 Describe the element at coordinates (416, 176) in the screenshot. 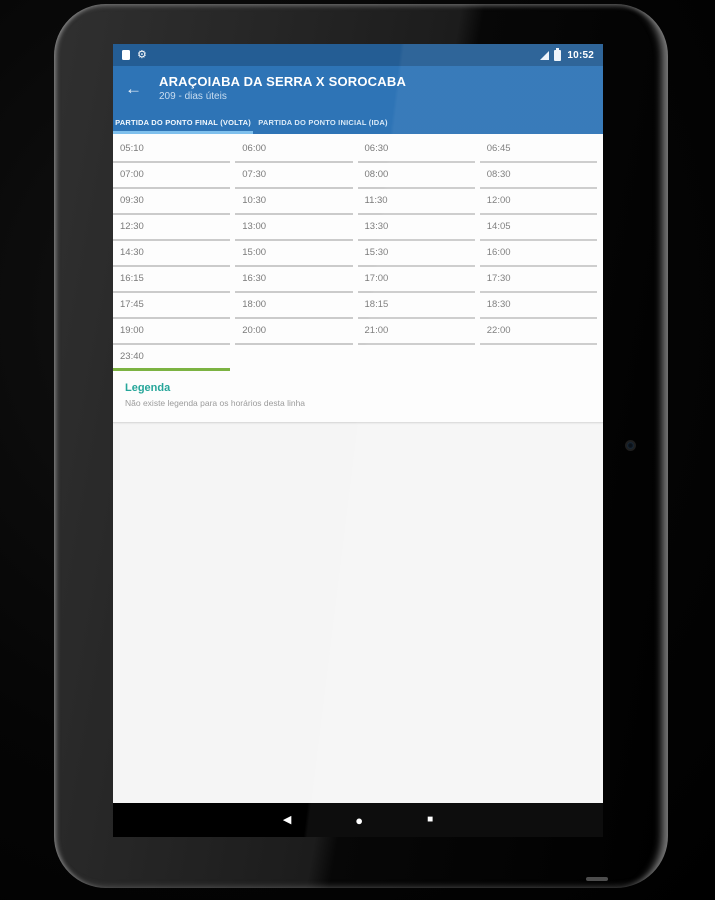

I see `time-cell: 08:00` at that location.